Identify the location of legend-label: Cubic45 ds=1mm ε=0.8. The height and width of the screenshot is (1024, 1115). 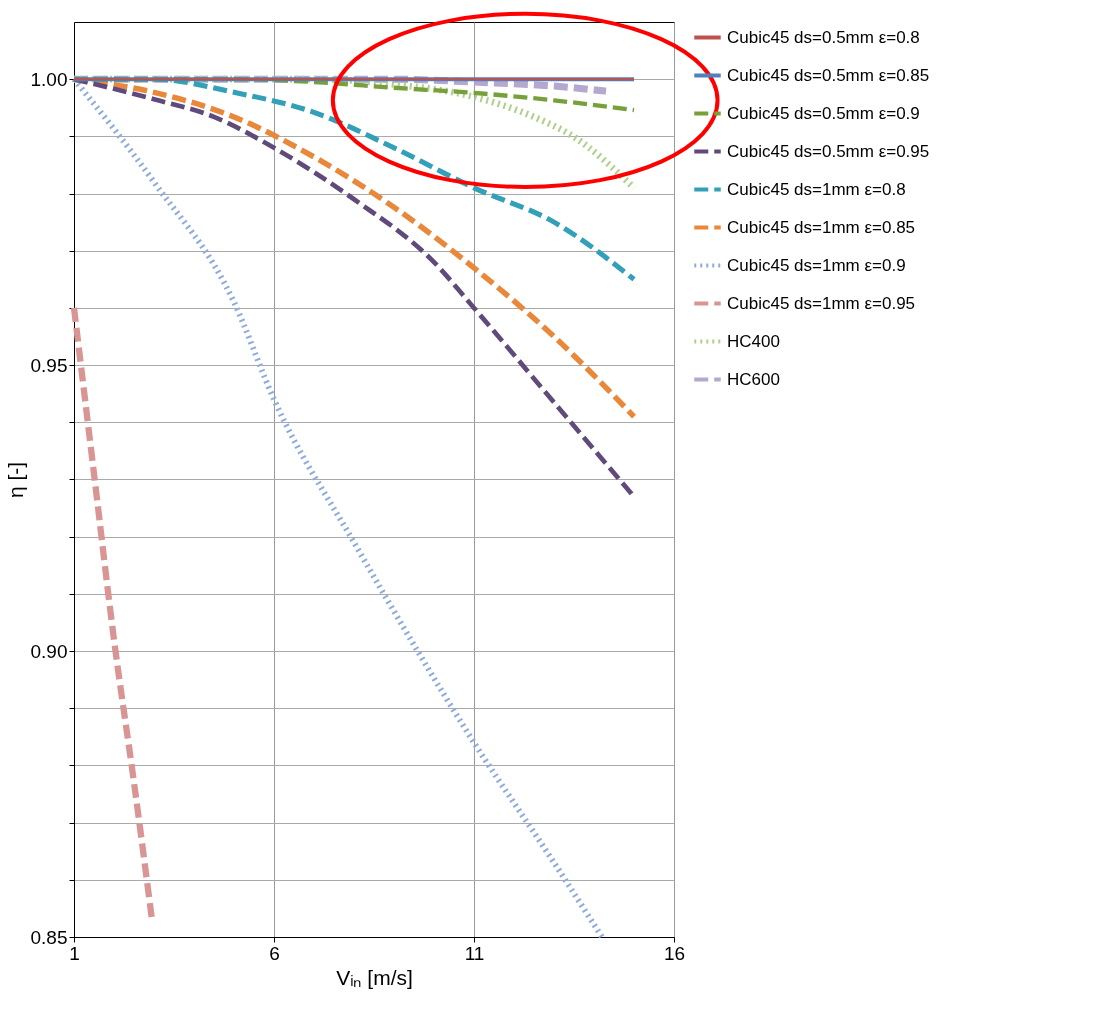
(816, 189).